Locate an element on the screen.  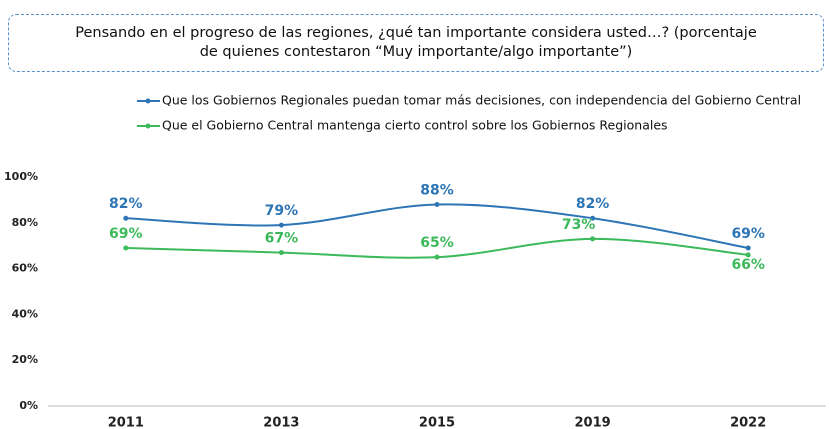
data-label: 73% is located at coordinates (579, 225).